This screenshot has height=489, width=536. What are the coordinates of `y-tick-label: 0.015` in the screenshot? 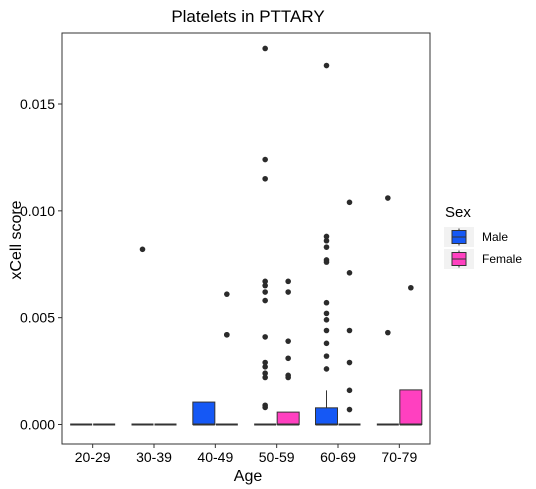 It's located at (37, 104).